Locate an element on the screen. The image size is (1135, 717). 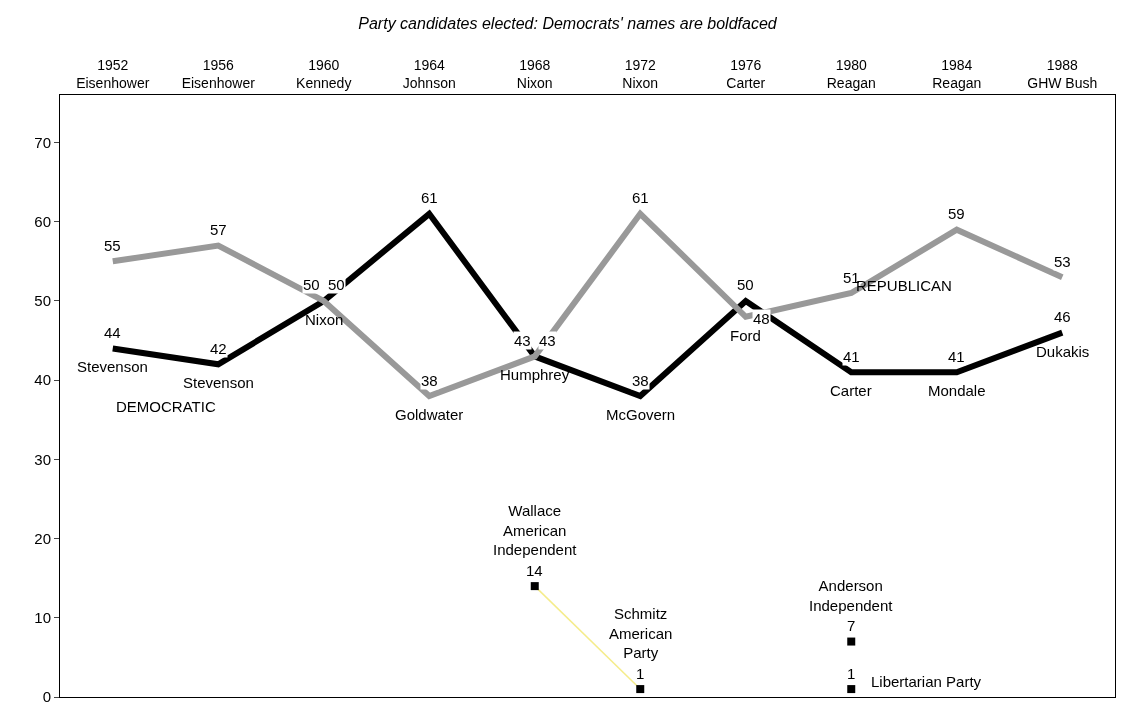
data-label: 57 is located at coordinates (218, 229).